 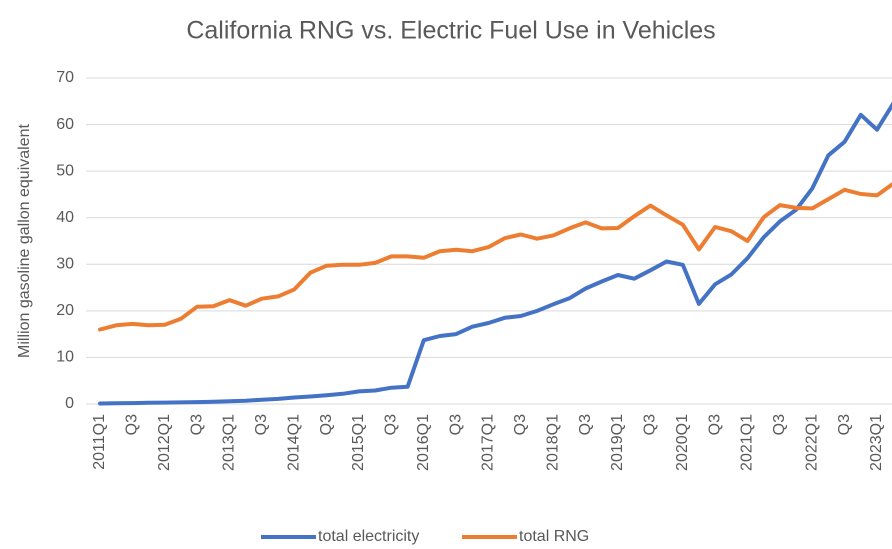 What do you see at coordinates (229, 442) in the screenshot?
I see `x-tick-label: 2013Q1` at bounding box center [229, 442].